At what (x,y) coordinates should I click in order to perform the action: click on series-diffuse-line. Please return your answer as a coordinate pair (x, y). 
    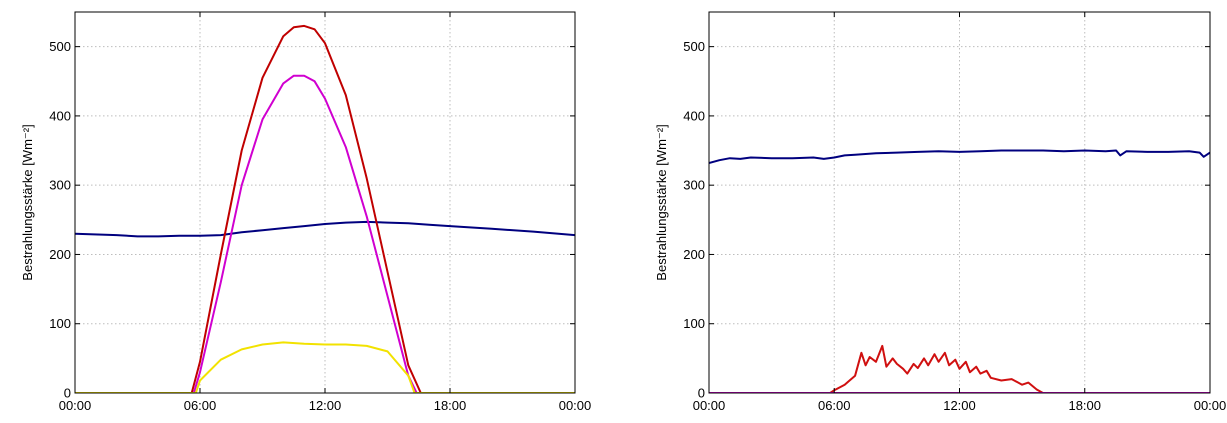
    Looking at the image, I should click on (325, 367).